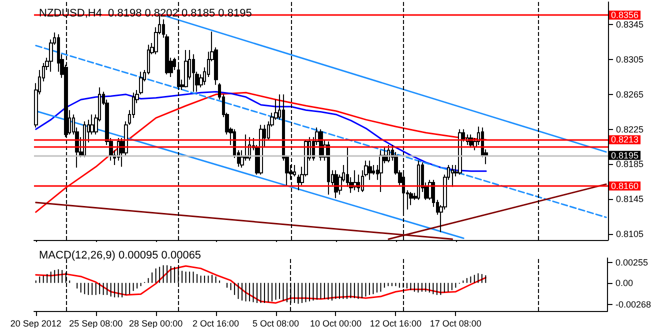 This screenshot has height=330, width=654. Describe the element at coordinates (396, 323) in the screenshot. I see `x-tick-label: 12 Oct 16:00` at that location.